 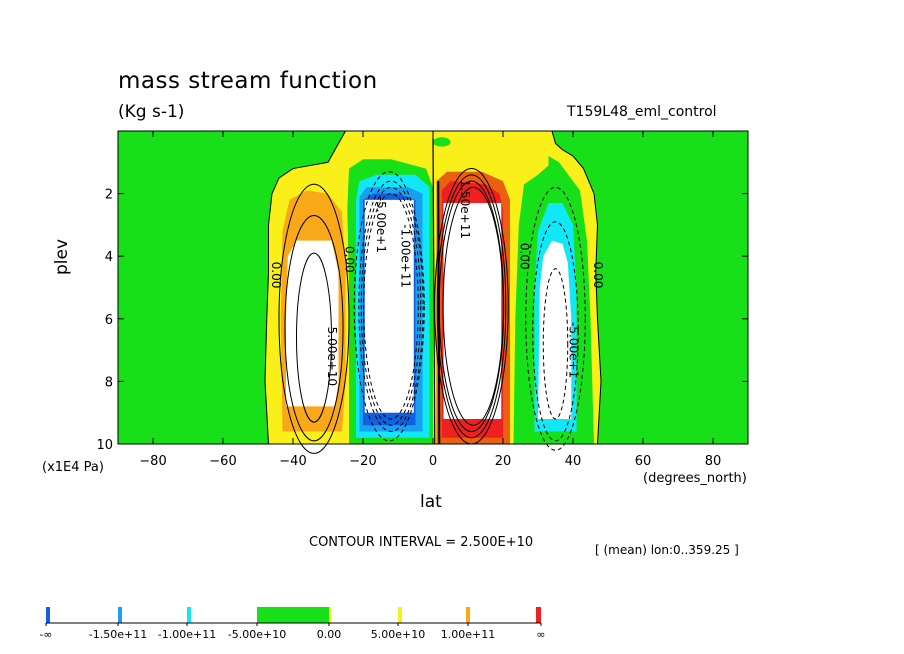 I want to click on y-unit-label: (x1E4 Pa), so click(x=73, y=467).